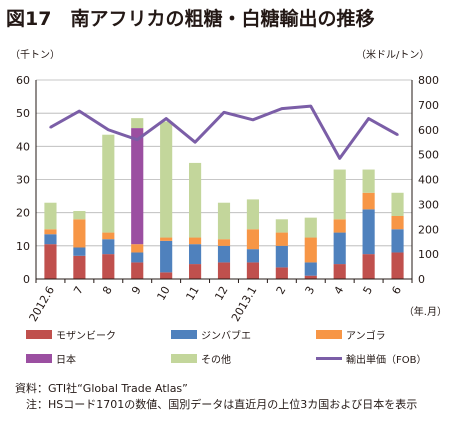 The height and width of the screenshot is (438, 453). I want to click on y-right-tick-label-3: 300, so click(428, 204).